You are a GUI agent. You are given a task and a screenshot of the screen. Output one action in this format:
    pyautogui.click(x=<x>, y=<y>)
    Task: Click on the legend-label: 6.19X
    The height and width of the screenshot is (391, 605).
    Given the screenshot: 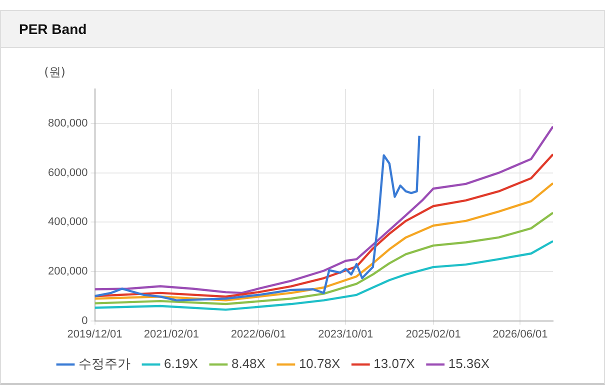 What is the action you would take?
    pyautogui.click(x=181, y=364)
    